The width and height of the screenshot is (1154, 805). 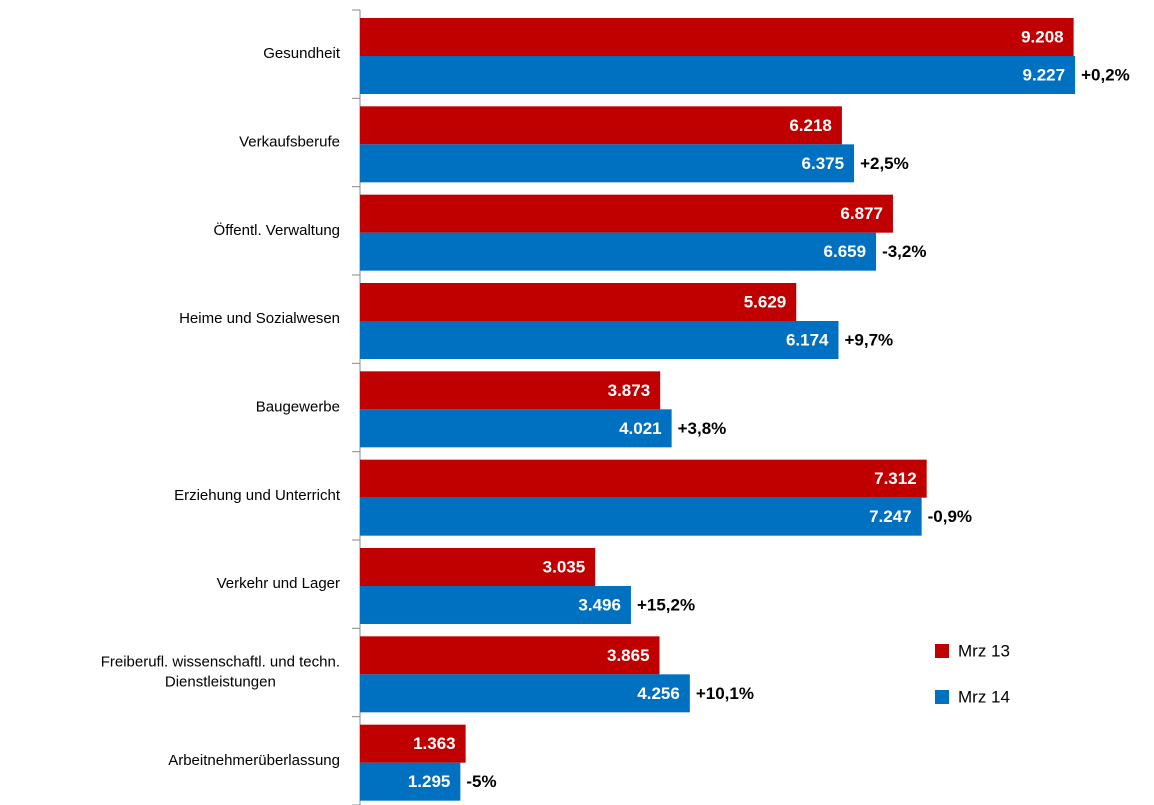 What do you see at coordinates (257, 495) in the screenshot?
I see `category-label: Erziehung und Unterricht` at bounding box center [257, 495].